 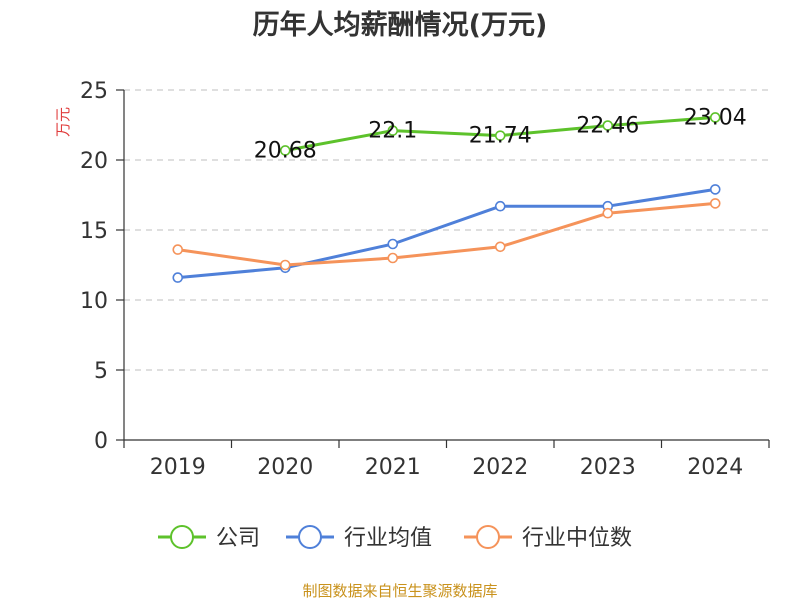 I want to click on y-tick-label: 25, so click(x=94, y=91).